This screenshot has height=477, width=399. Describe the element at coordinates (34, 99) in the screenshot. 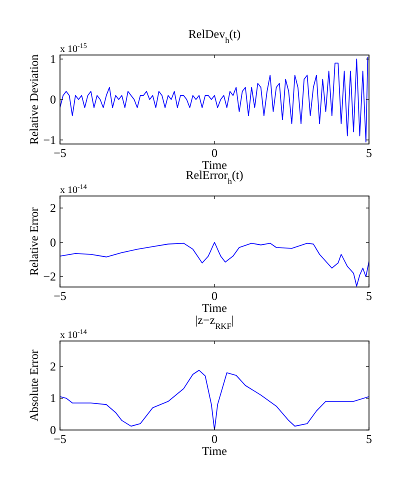

I see `y-axis-title: Relative Deviation` at that location.